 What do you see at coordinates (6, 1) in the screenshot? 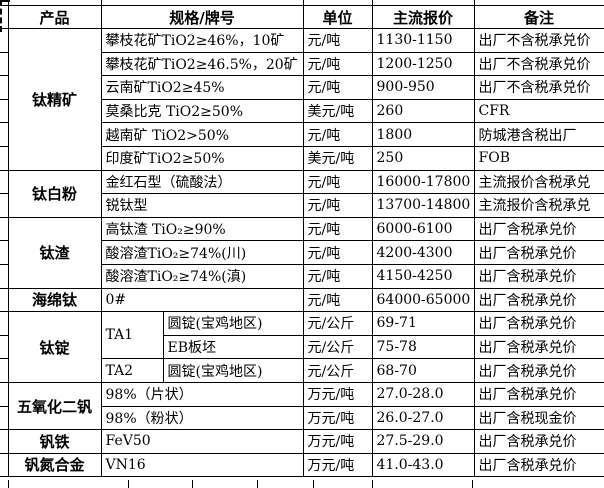
I see `selection-marquee-horizontal` at bounding box center [6, 1].